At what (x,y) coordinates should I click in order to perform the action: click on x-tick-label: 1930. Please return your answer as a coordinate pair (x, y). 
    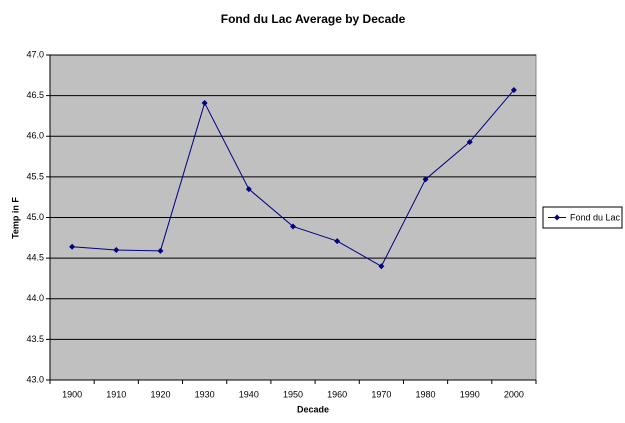
    Looking at the image, I should click on (205, 394).